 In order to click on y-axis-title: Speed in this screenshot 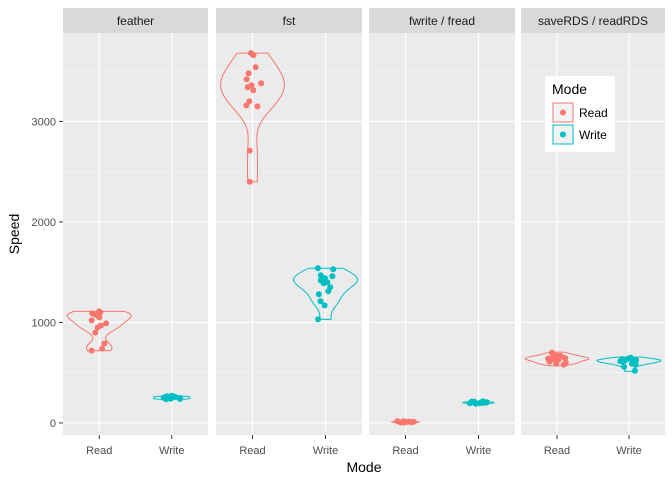, I will do `click(14, 234)`.